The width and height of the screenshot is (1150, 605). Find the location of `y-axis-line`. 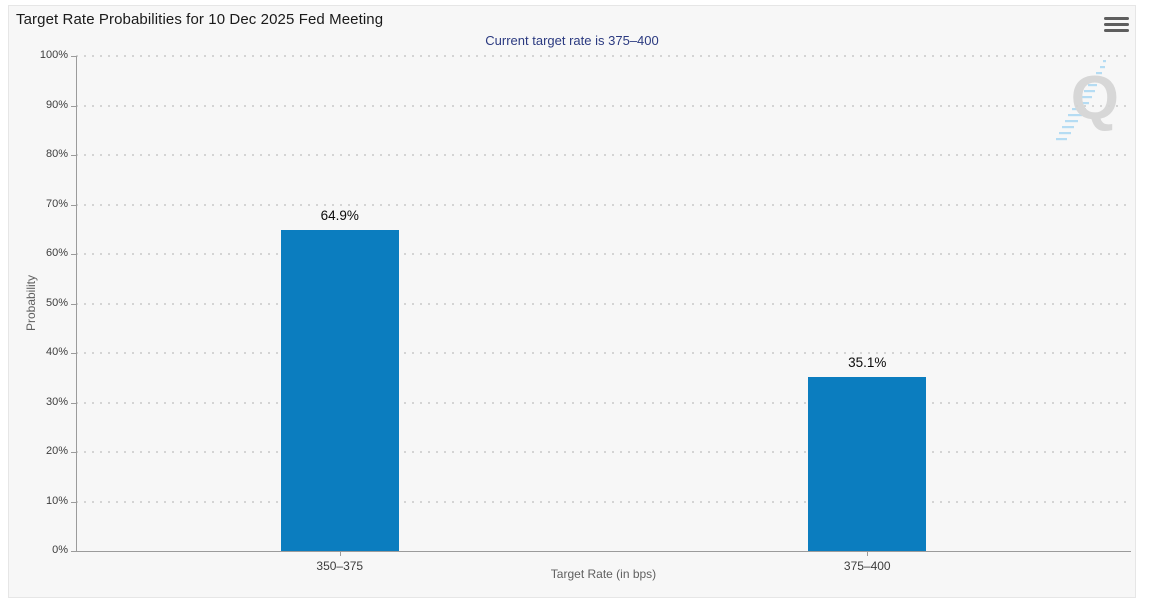

y-axis-line is located at coordinates (76, 303).